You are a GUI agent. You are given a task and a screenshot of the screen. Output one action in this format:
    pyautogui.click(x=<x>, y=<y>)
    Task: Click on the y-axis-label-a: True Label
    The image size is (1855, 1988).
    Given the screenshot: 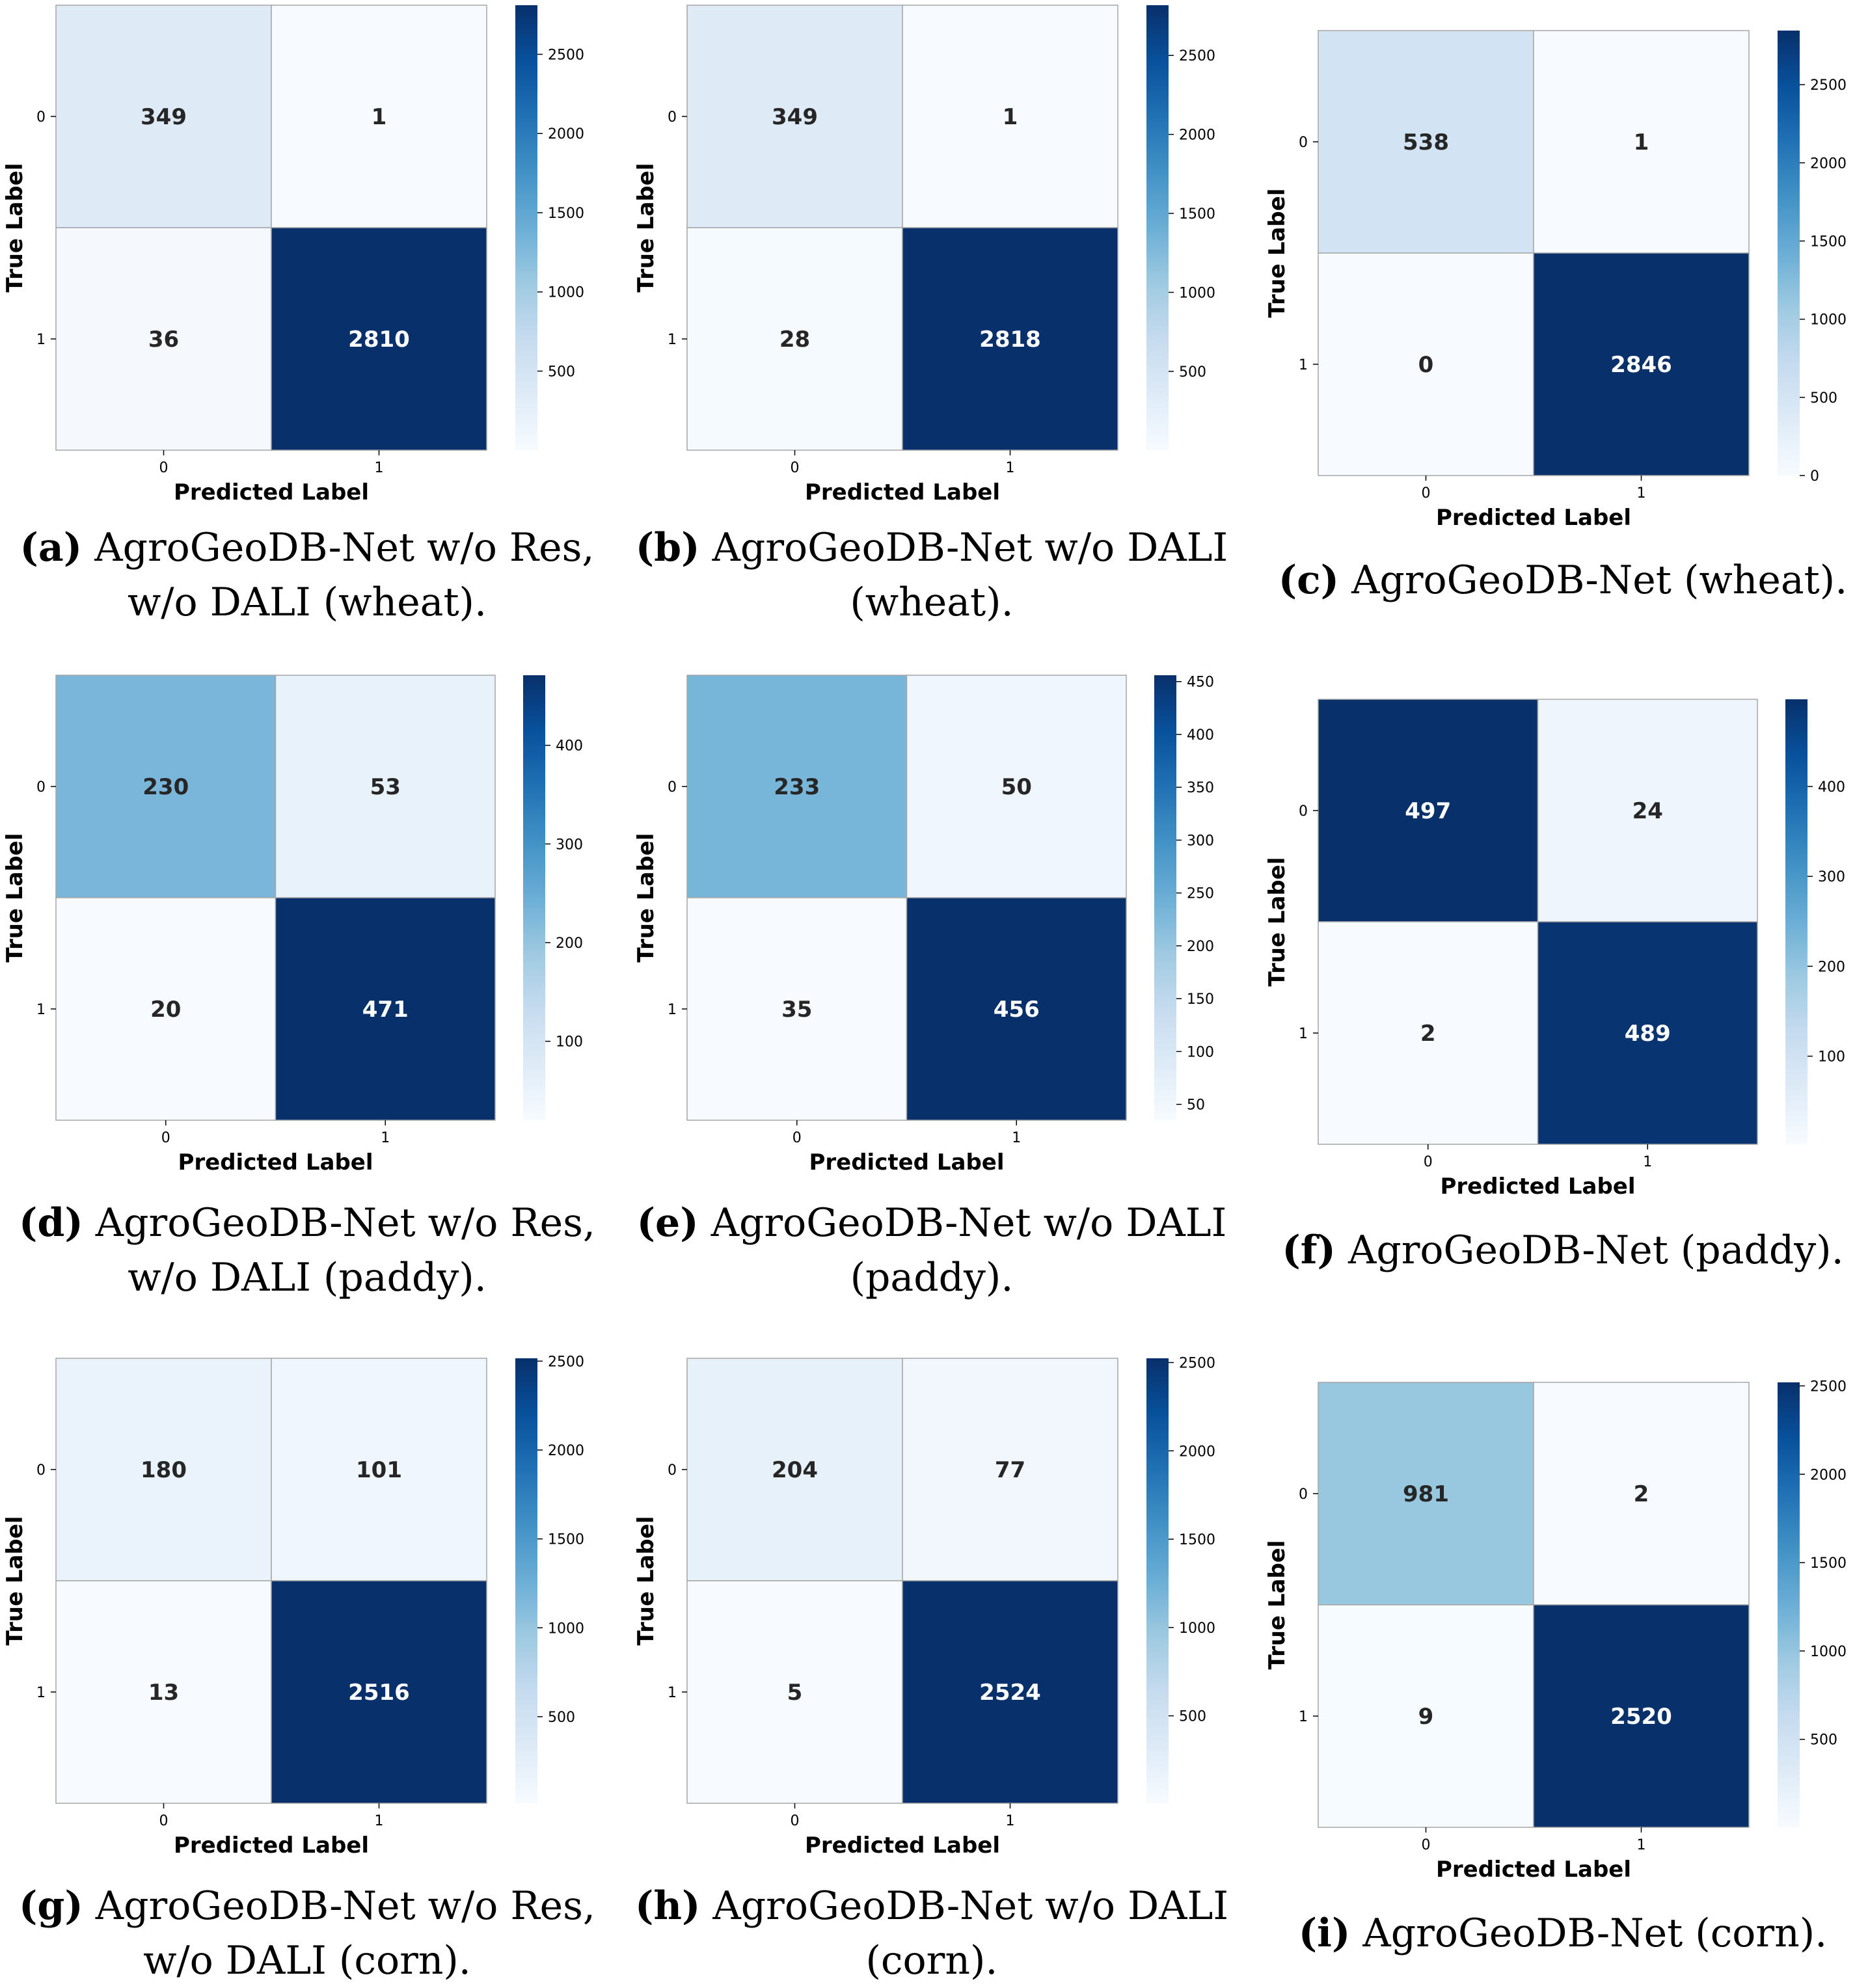 What is the action you would take?
    pyautogui.click(x=15, y=228)
    